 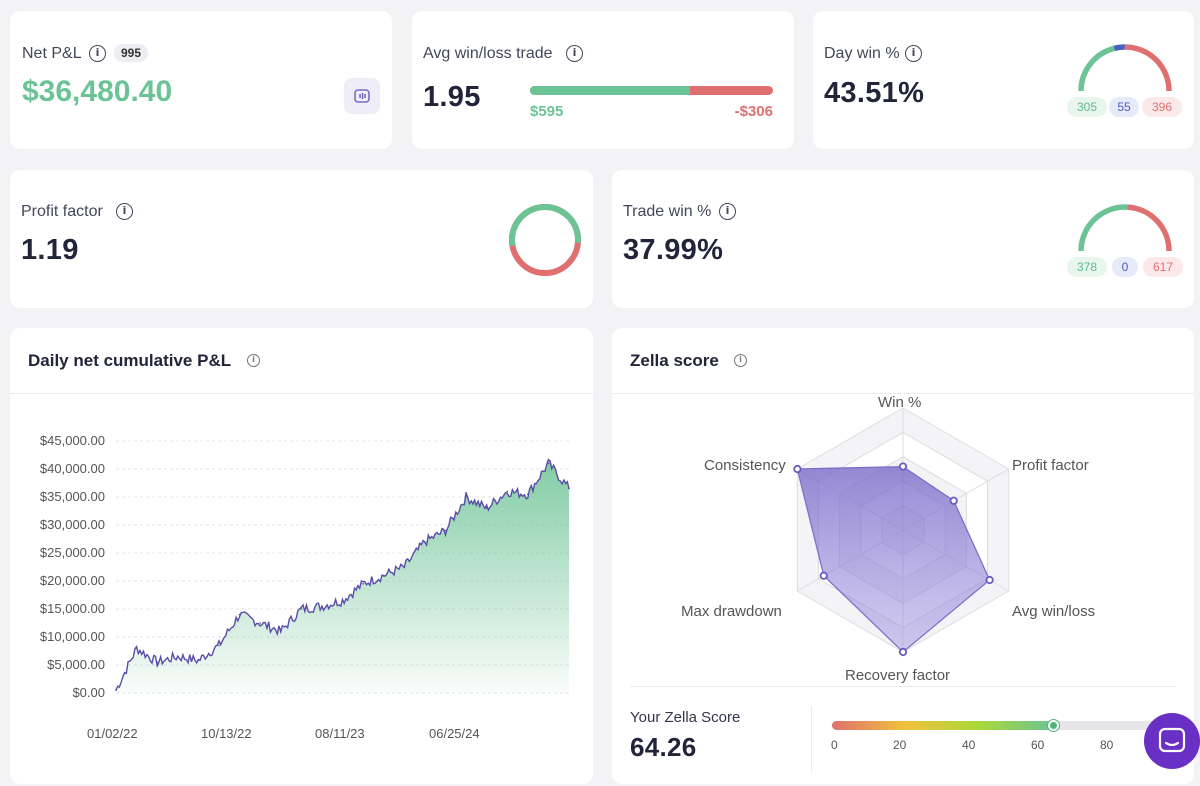 I want to click on x-tick-label: 06/25/24, so click(x=454, y=733).